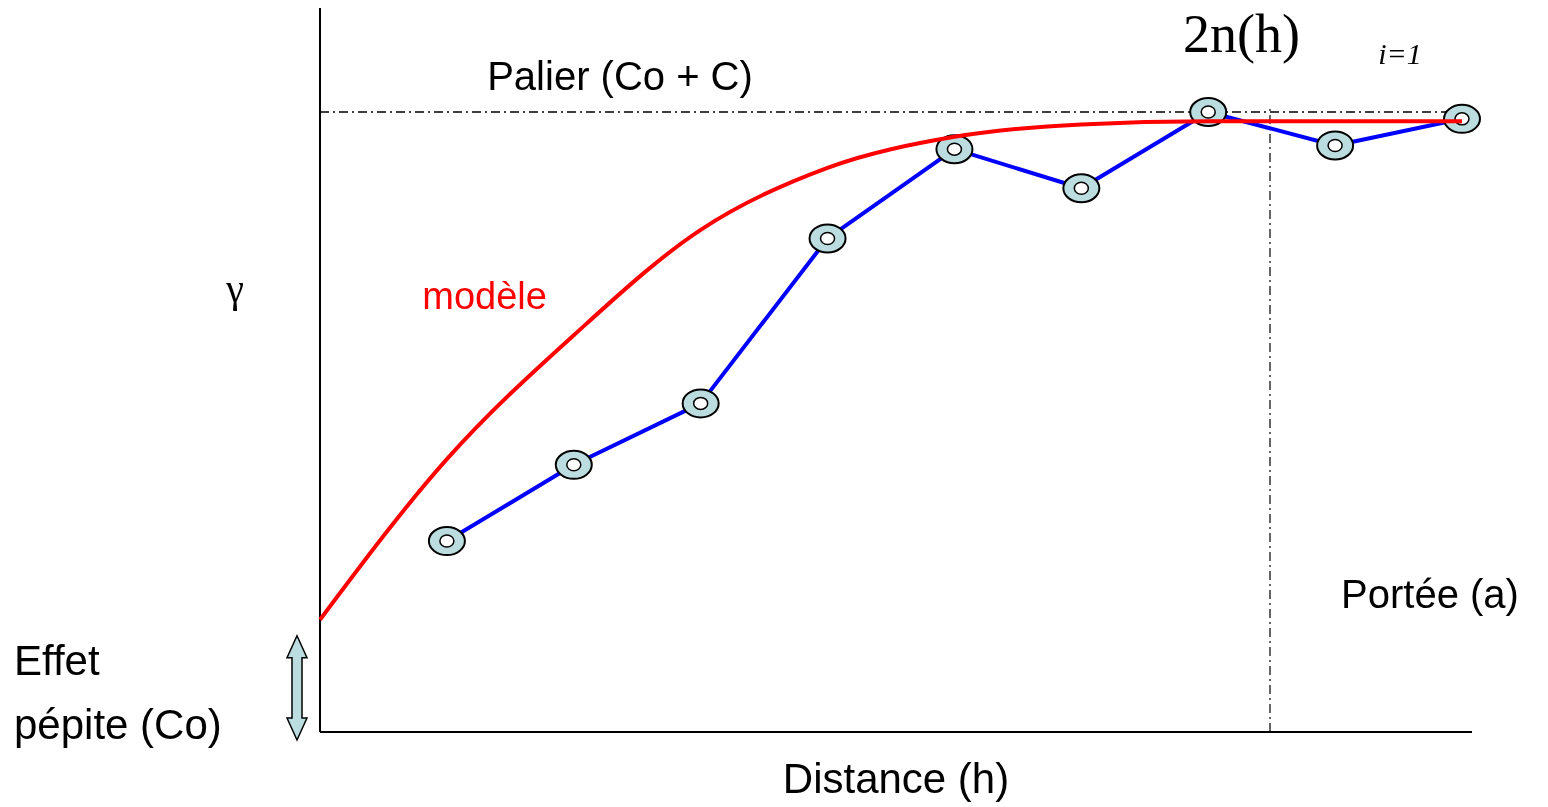 The width and height of the screenshot is (1548, 807). I want to click on y-axis-title: γ, so click(234, 288).